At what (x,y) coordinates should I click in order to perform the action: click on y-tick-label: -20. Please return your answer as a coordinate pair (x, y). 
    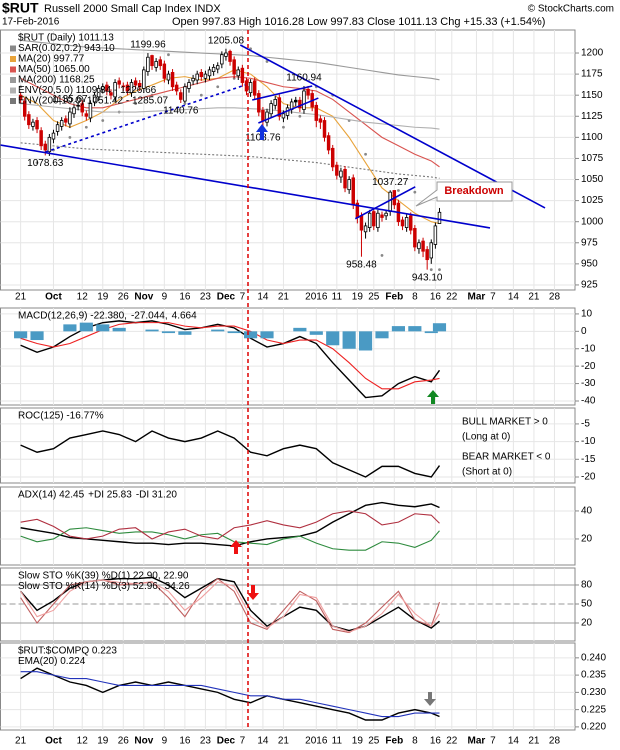
    Looking at the image, I should click on (588, 477).